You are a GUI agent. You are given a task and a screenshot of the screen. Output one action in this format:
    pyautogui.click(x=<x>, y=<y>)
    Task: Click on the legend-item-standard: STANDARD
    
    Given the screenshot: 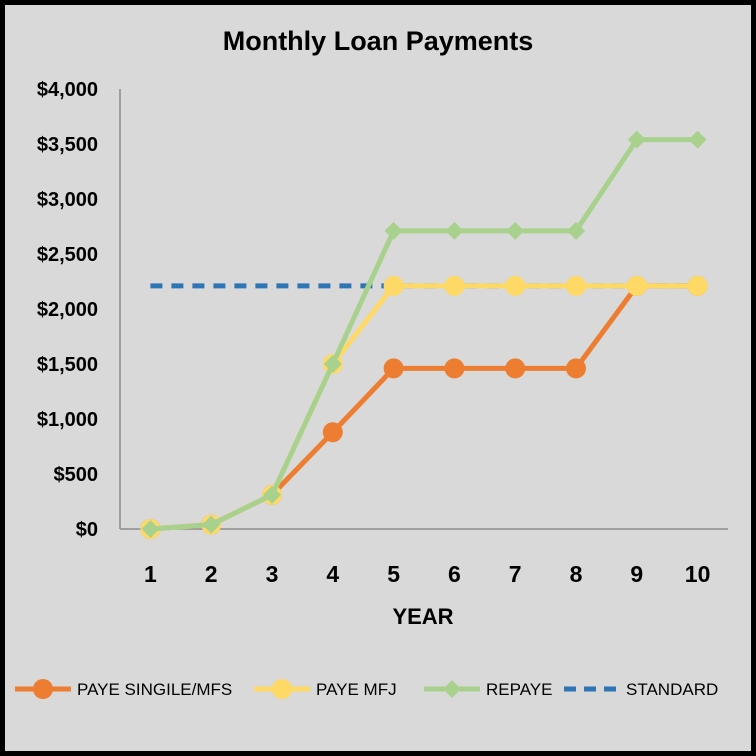 What is the action you would take?
    pyautogui.click(x=641, y=689)
    